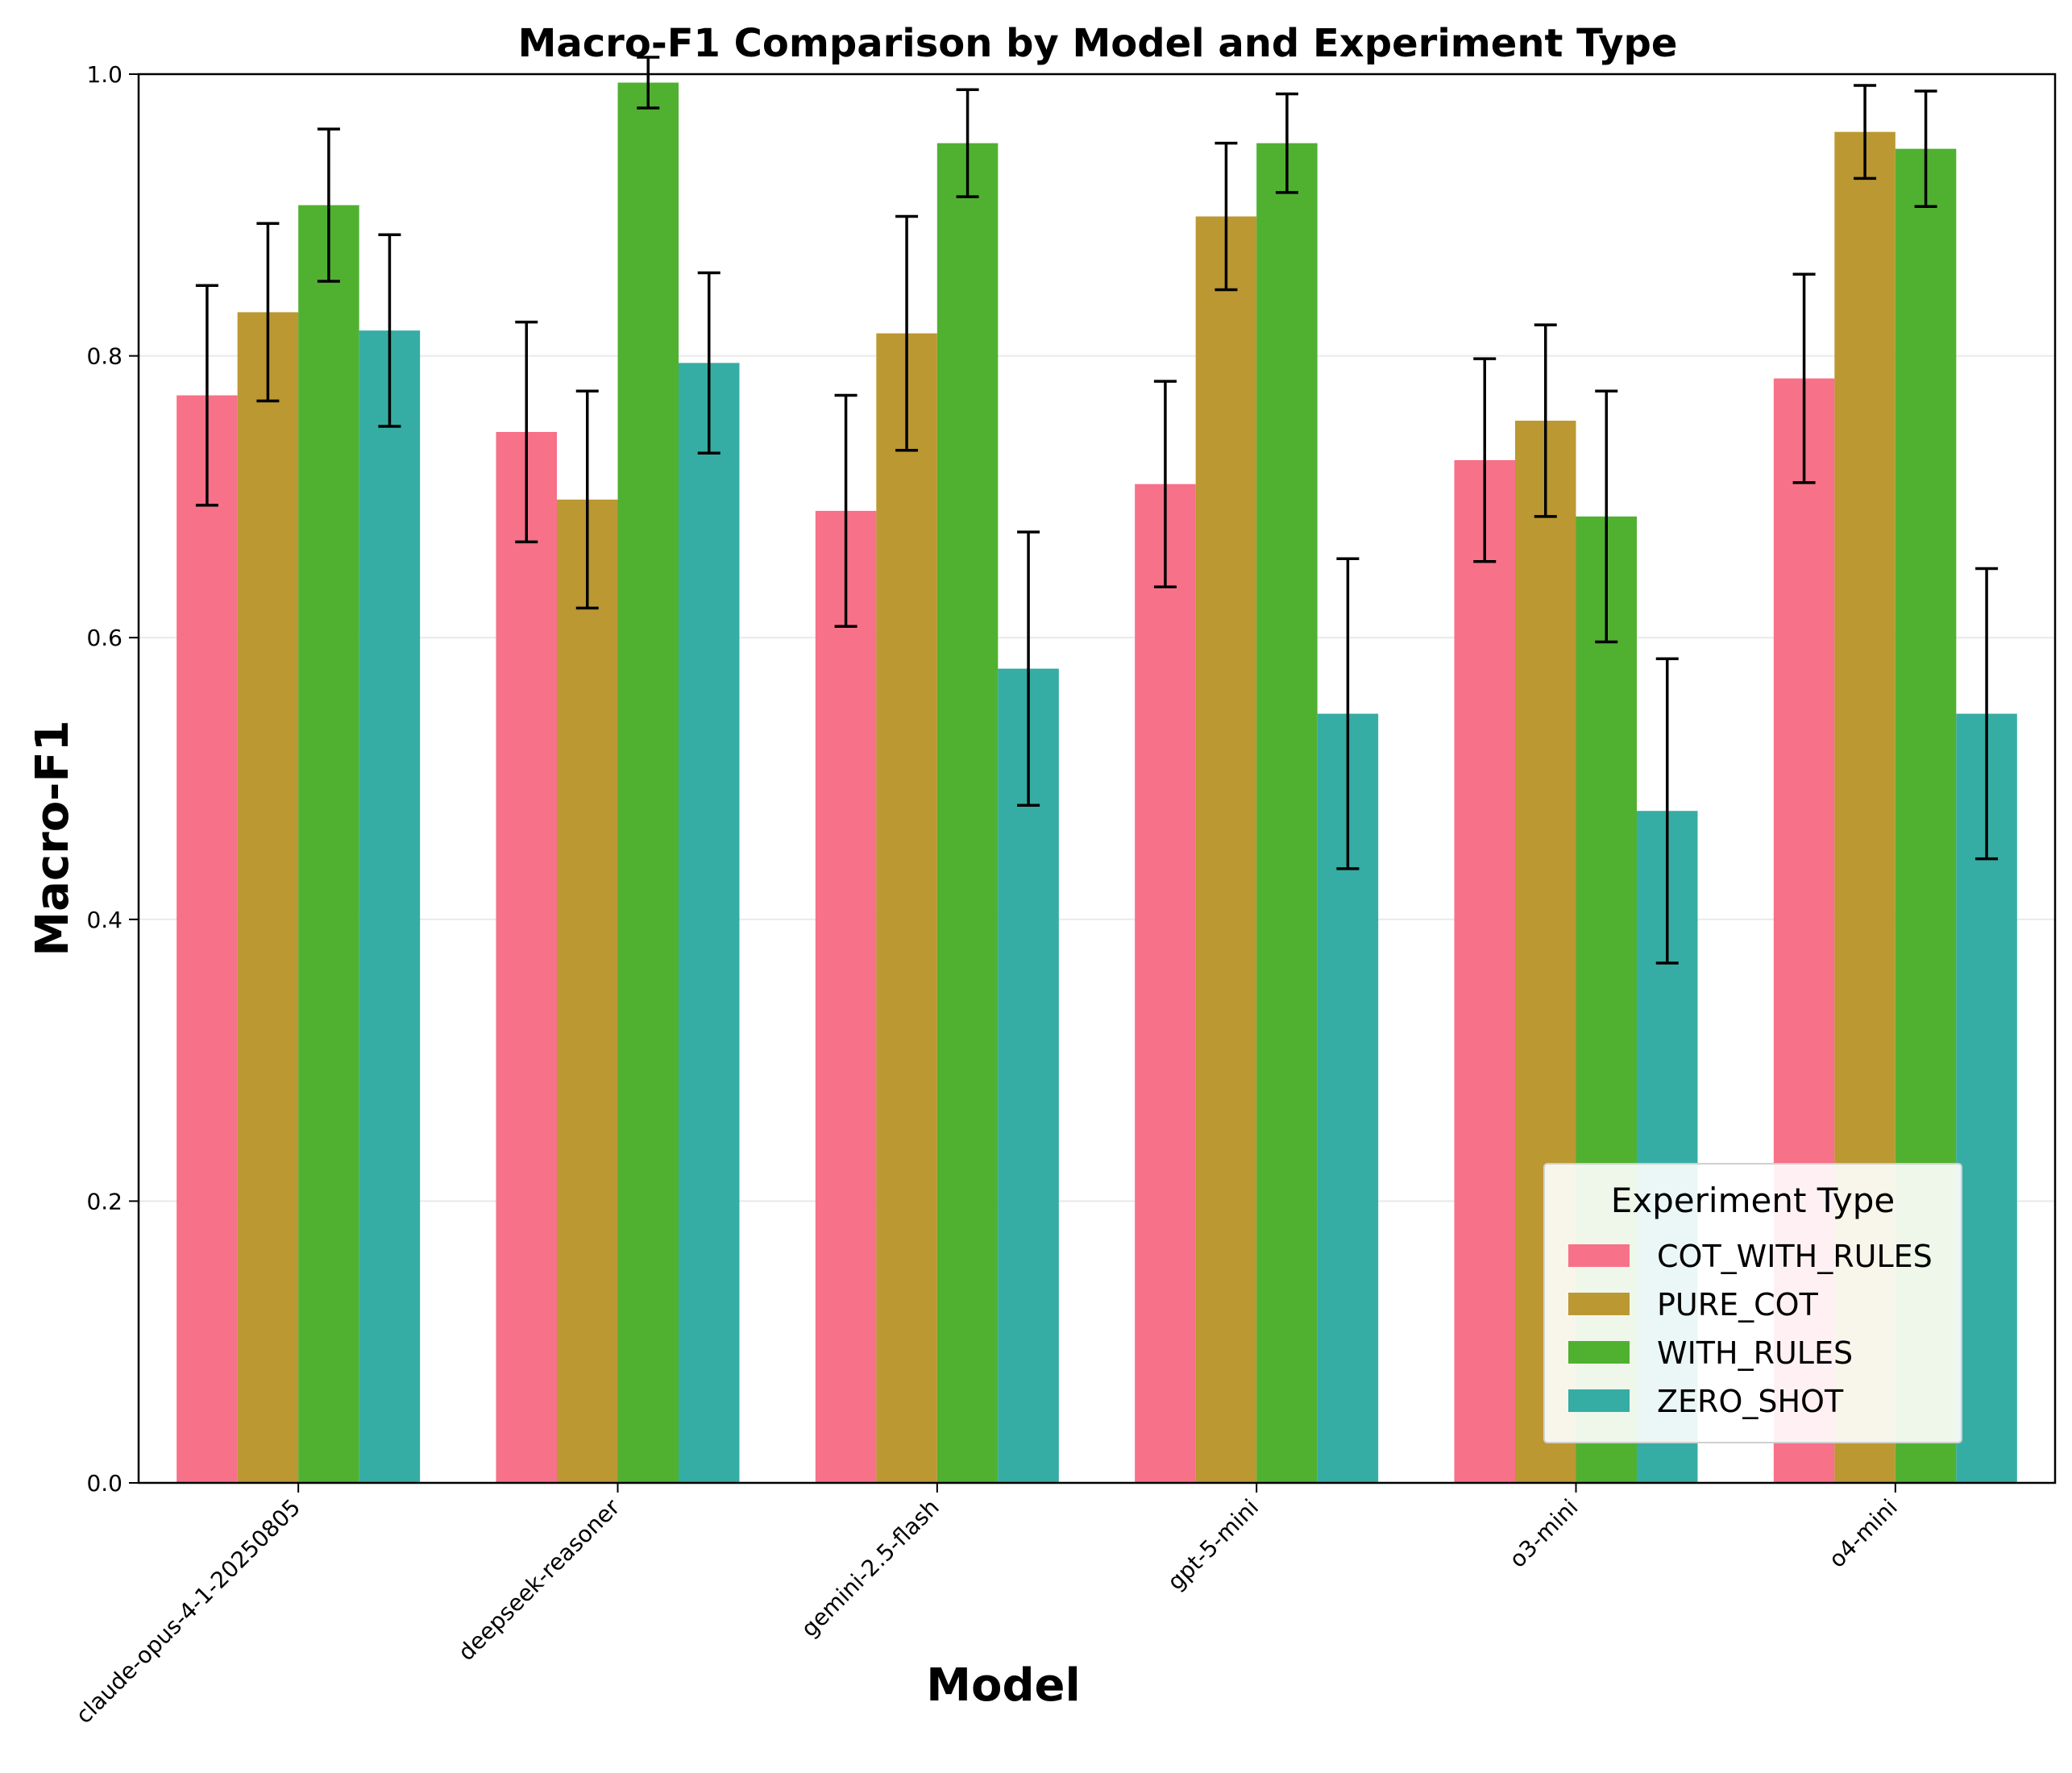 The width and height of the screenshot is (2072, 1773). I want to click on legend-label: PURE_COT, so click(1738, 1304).